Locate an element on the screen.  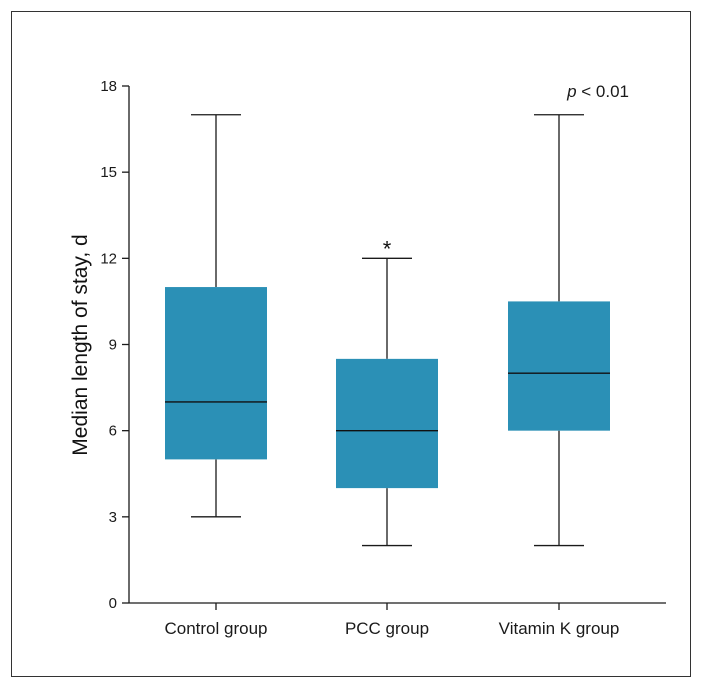
y-tick-label: 9 is located at coordinates (113, 345).